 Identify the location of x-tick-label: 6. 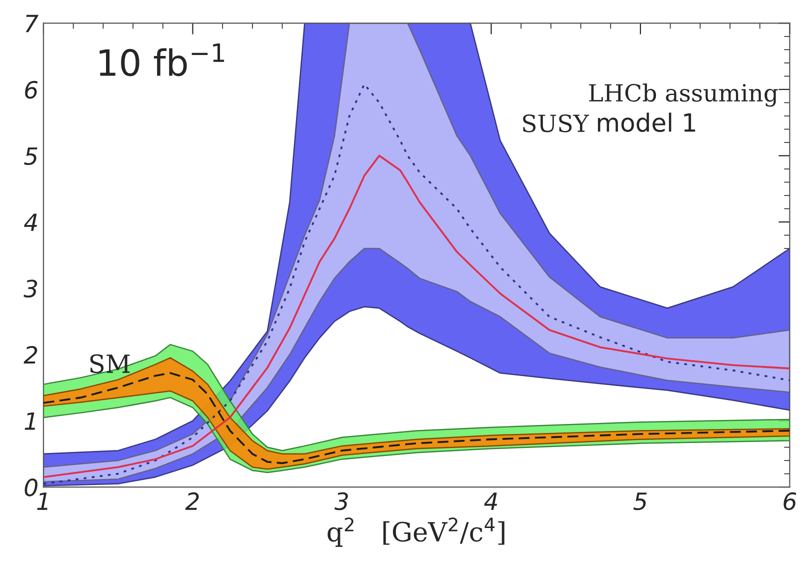
(790, 501).